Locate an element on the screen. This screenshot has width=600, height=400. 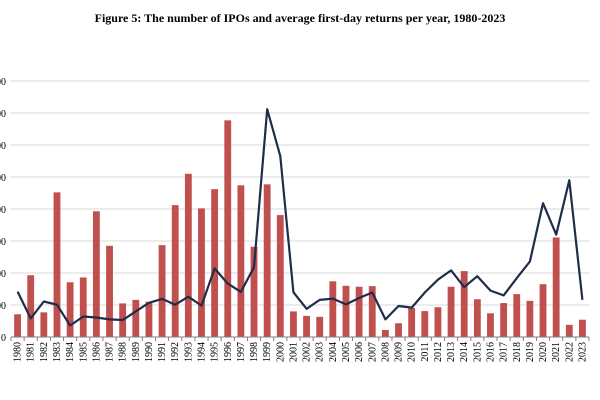
bar-2013 is located at coordinates (451, 311).